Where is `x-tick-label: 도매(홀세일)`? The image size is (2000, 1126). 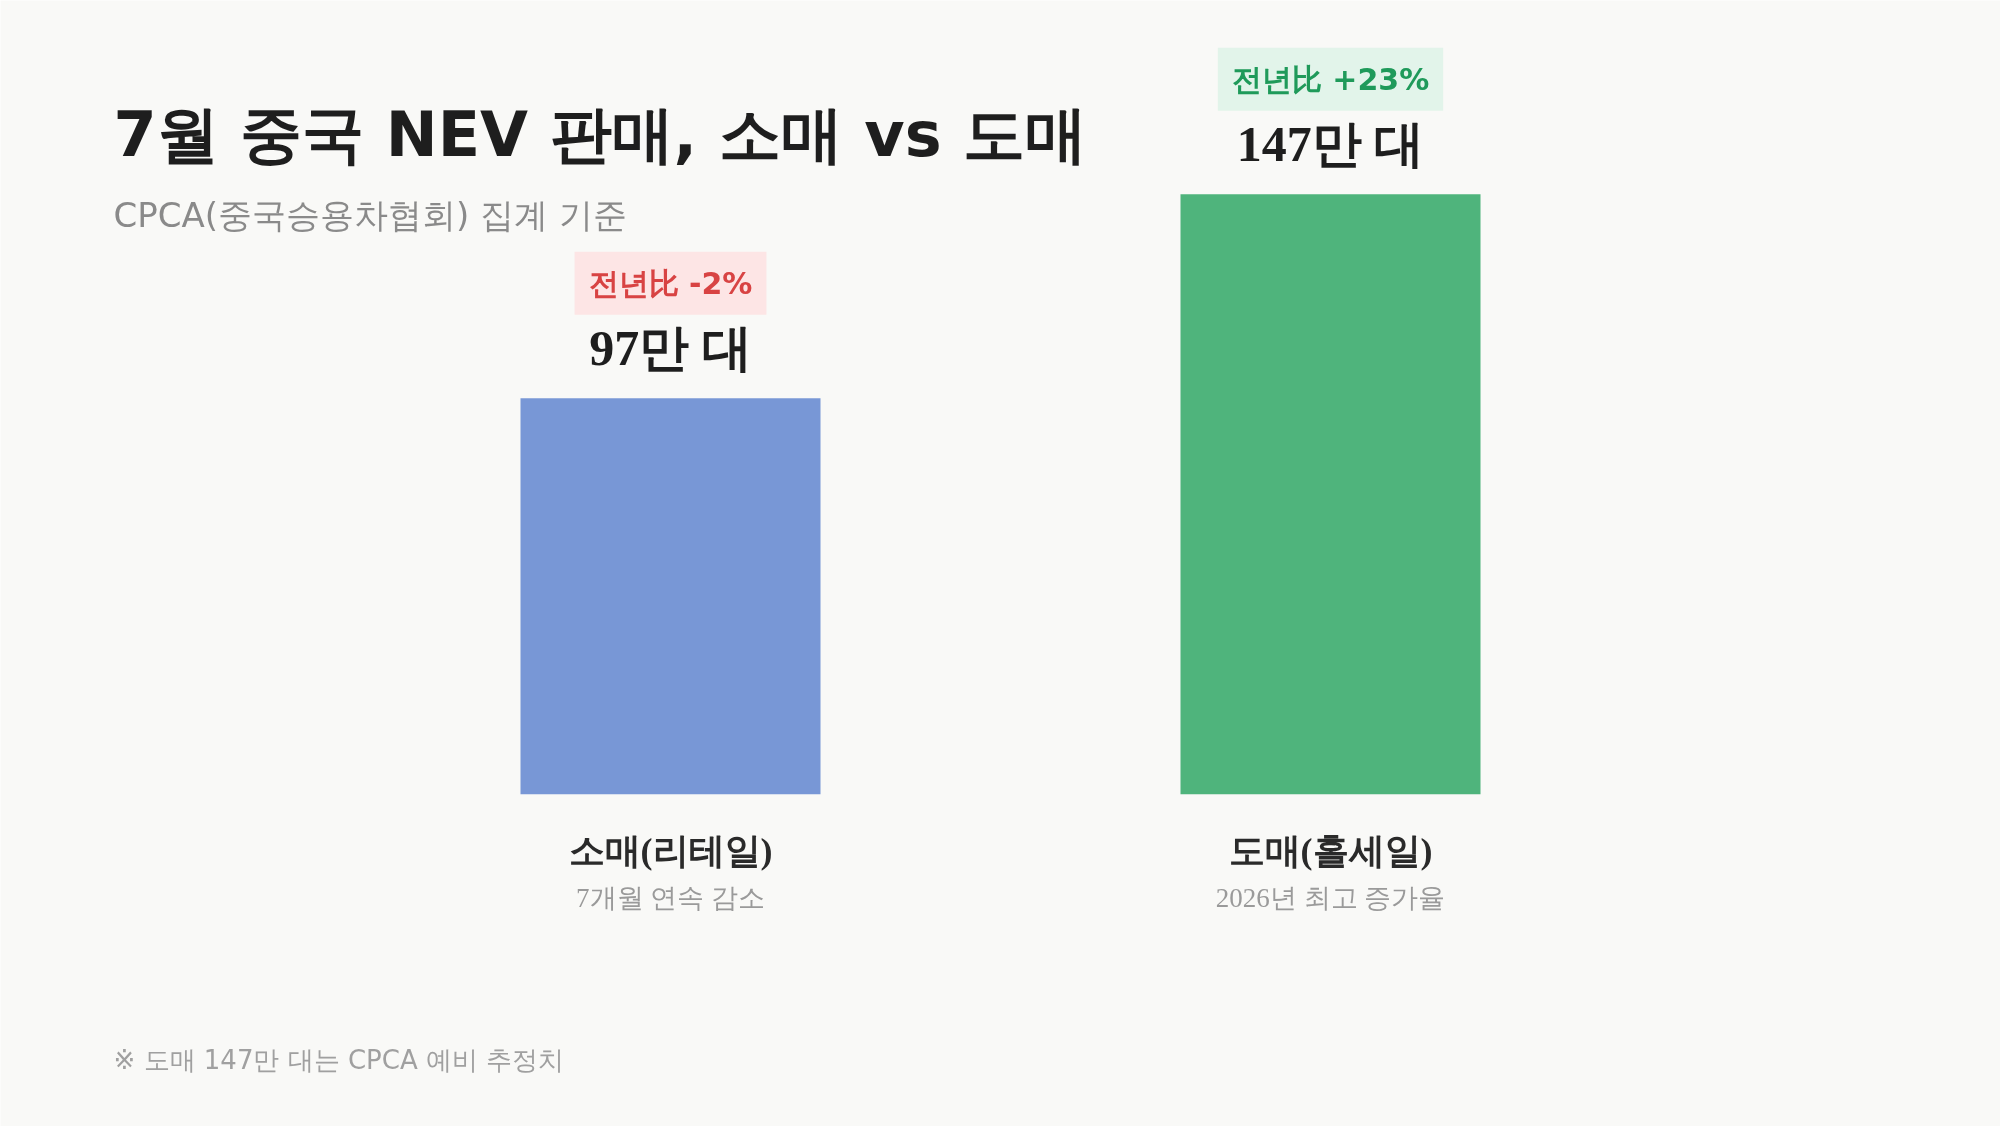
x-tick-label: 도매(홀세일) is located at coordinates (1330, 851).